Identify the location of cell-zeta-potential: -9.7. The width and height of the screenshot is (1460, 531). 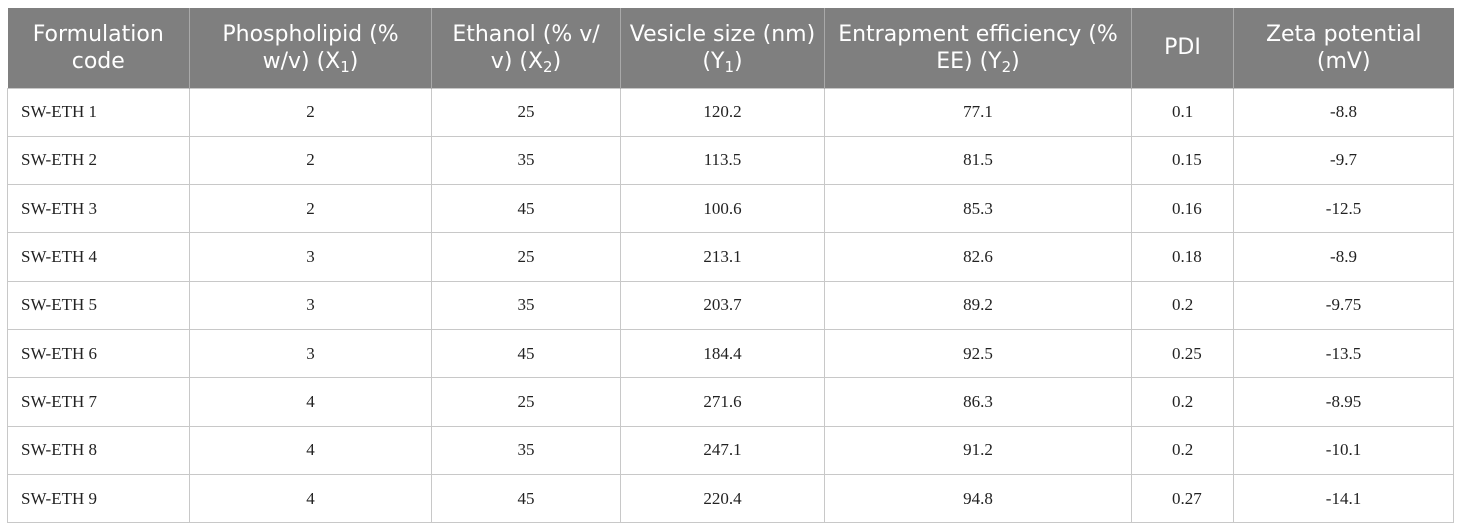
(1343, 160).